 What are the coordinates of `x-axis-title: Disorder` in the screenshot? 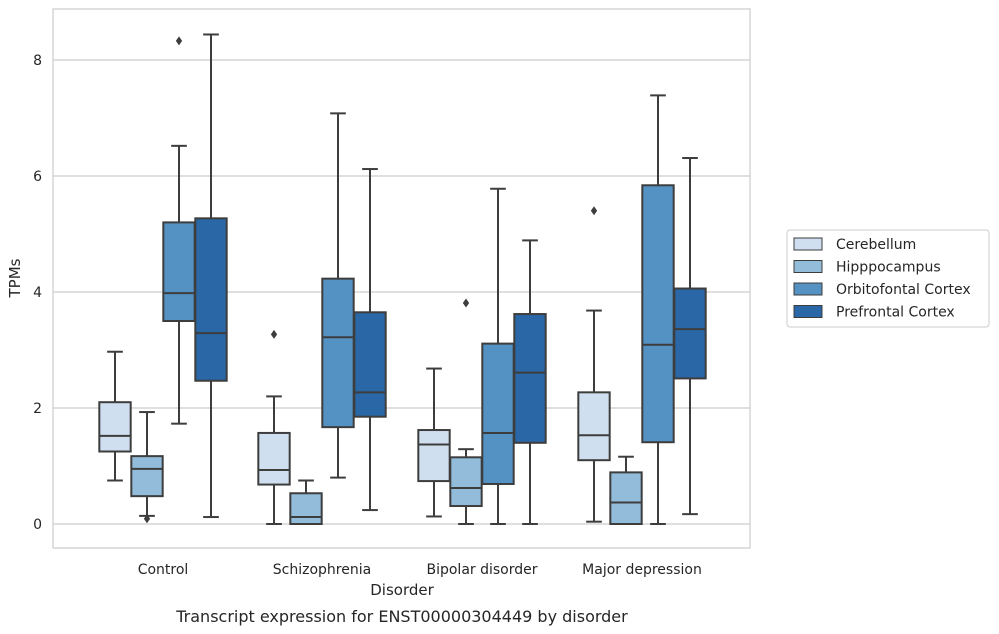 It's located at (402, 590).